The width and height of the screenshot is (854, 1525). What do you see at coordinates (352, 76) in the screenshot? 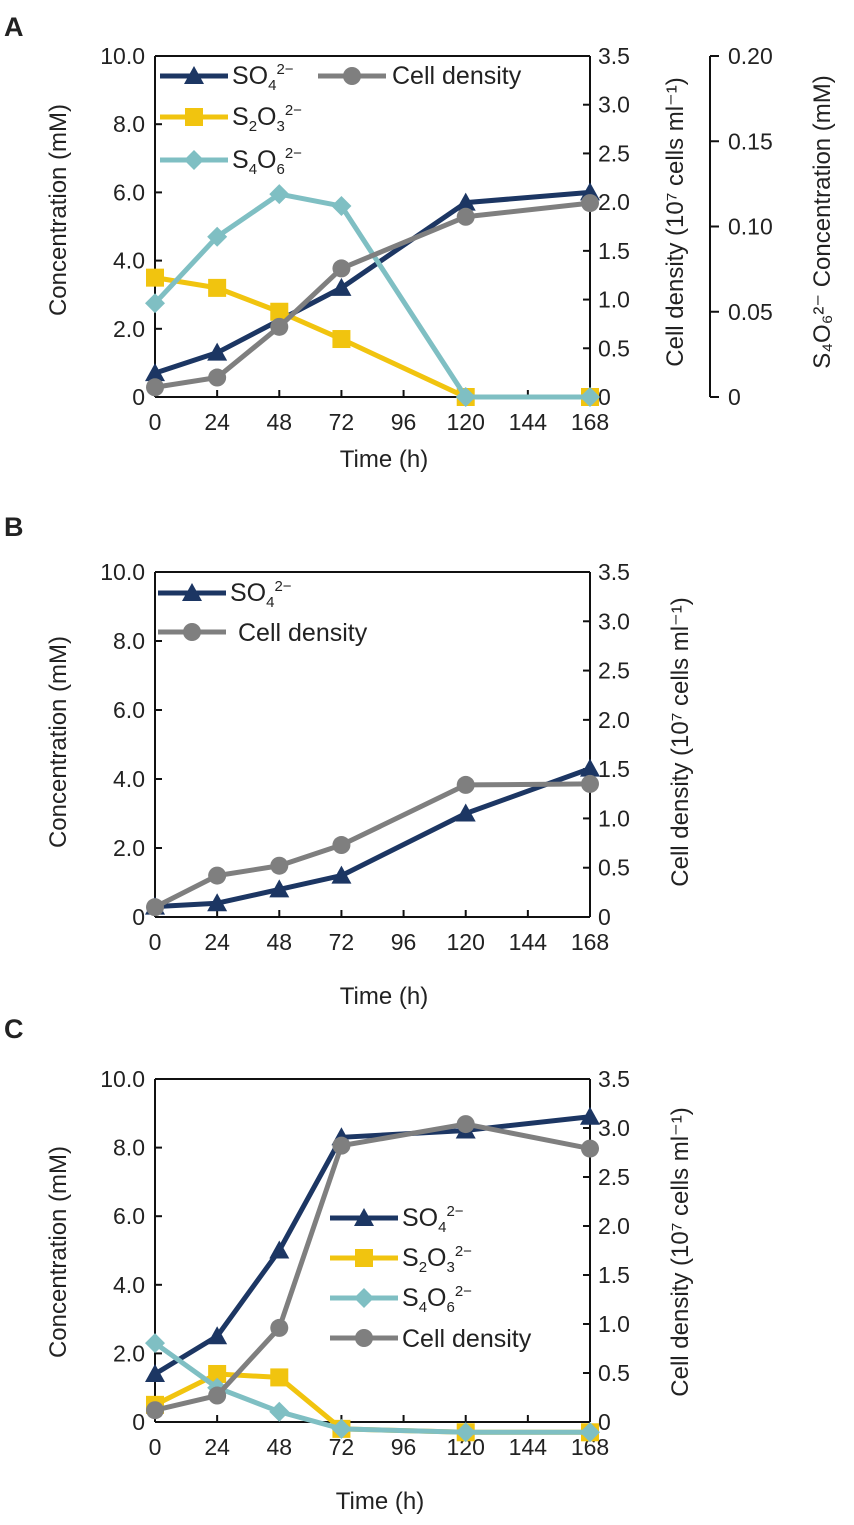
I see `legend-marker-cell-density` at bounding box center [352, 76].